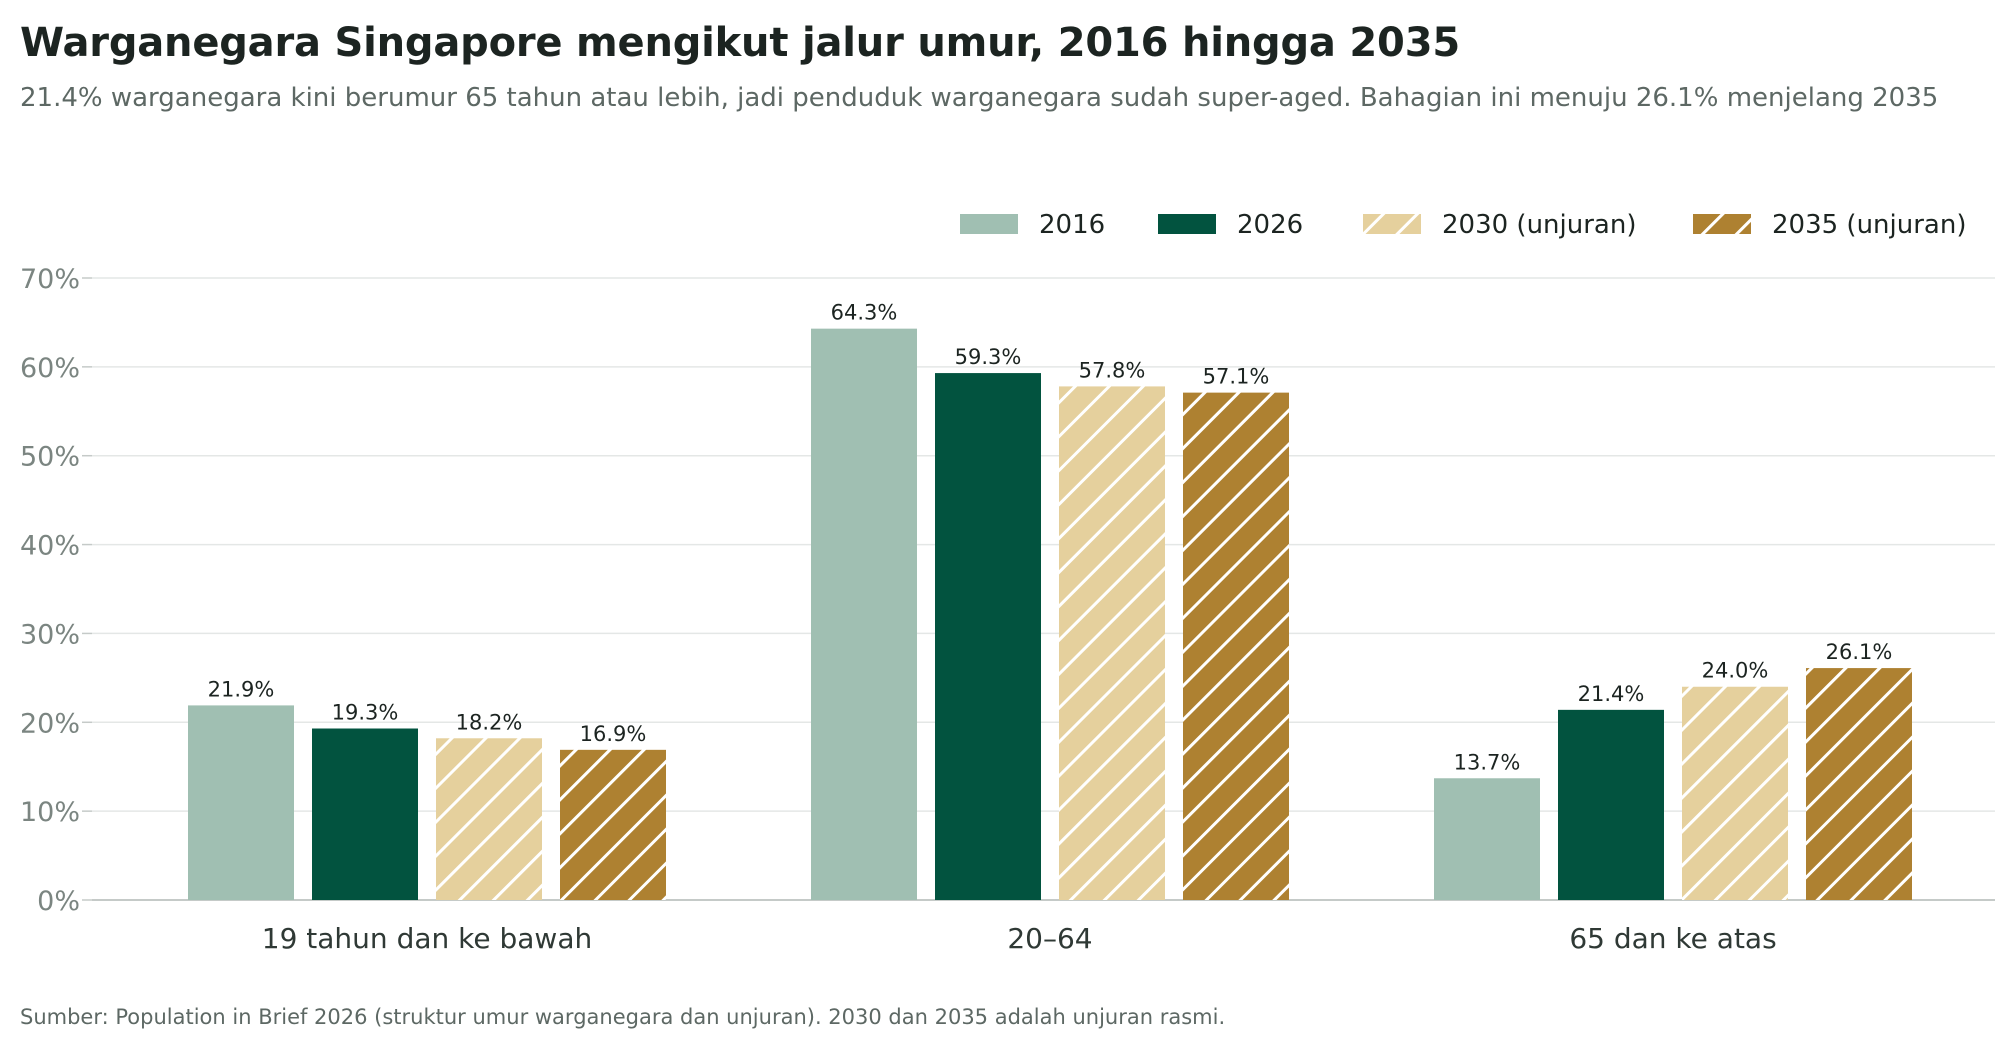 This screenshot has height=1040, width=2000. What do you see at coordinates (1869, 225) in the screenshot?
I see `legend-label: 2035 (unjuran)` at bounding box center [1869, 225].